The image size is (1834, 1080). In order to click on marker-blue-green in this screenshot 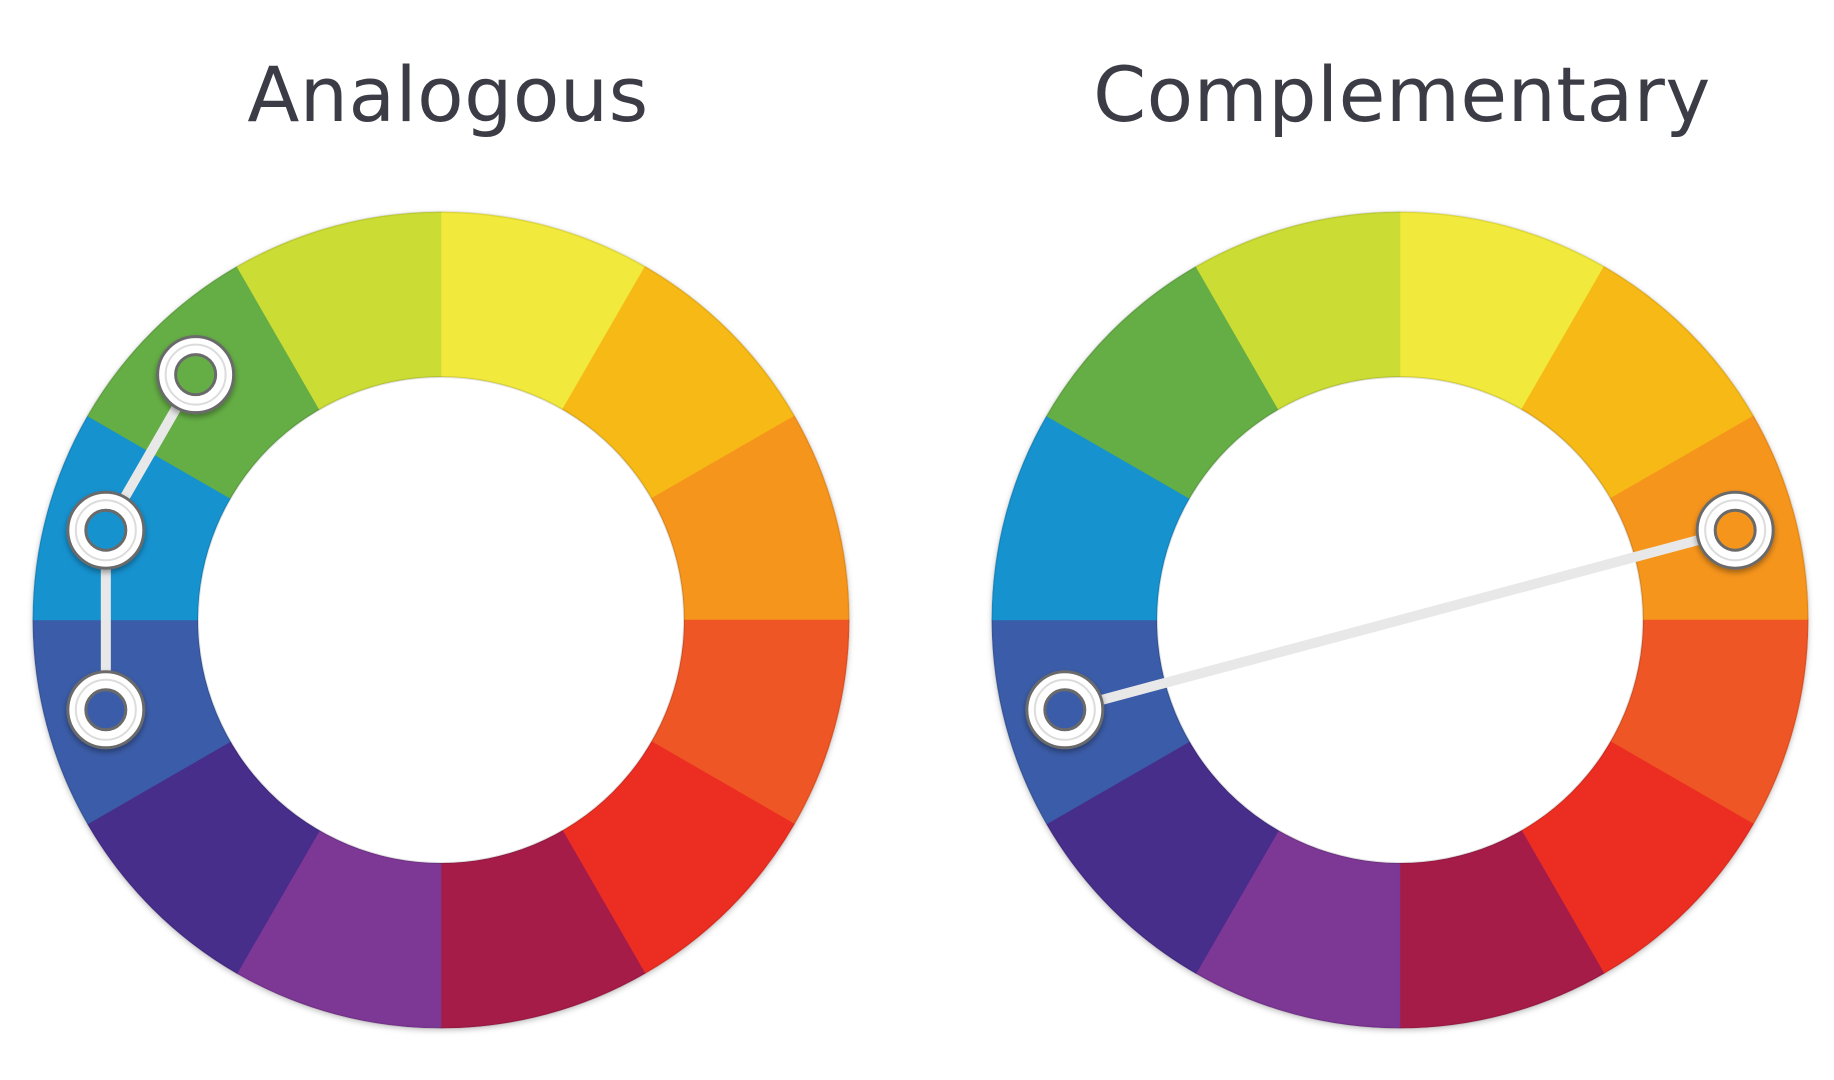, I will do `click(106, 530)`.